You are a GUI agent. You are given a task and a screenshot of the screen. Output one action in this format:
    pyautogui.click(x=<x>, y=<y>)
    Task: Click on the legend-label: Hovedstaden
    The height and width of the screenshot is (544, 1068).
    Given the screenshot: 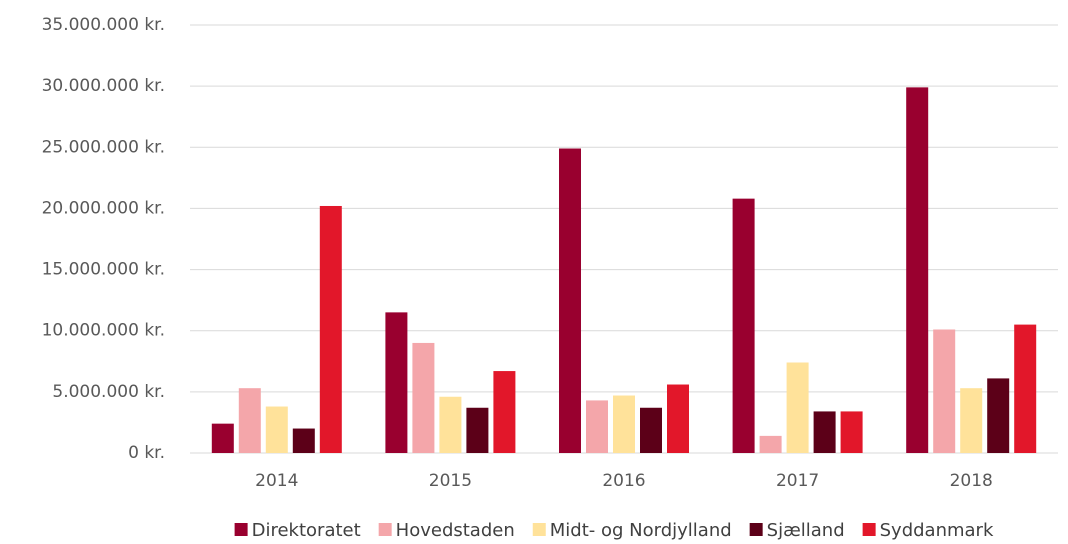 What is the action you would take?
    pyautogui.click(x=455, y=530)
    